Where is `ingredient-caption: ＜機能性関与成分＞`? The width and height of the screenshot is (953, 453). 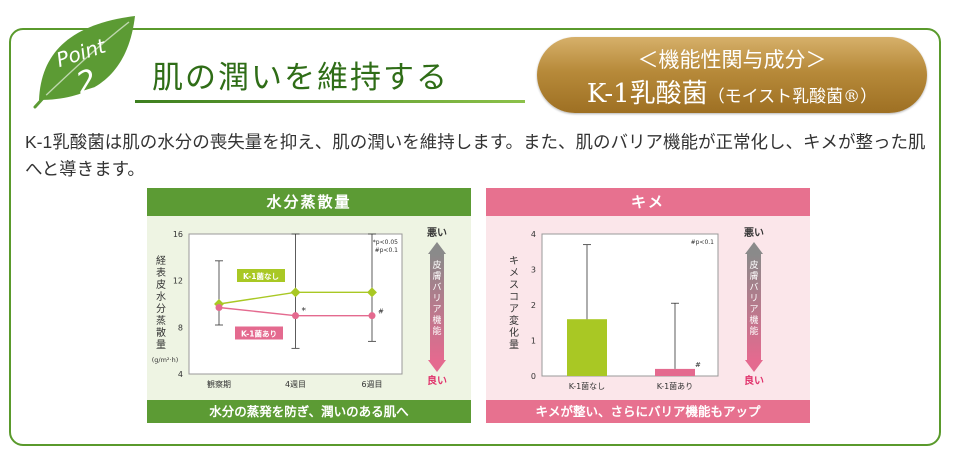
ingredient-caption: ＜機能性関与成分＞ is located at coordinates (732, 60).